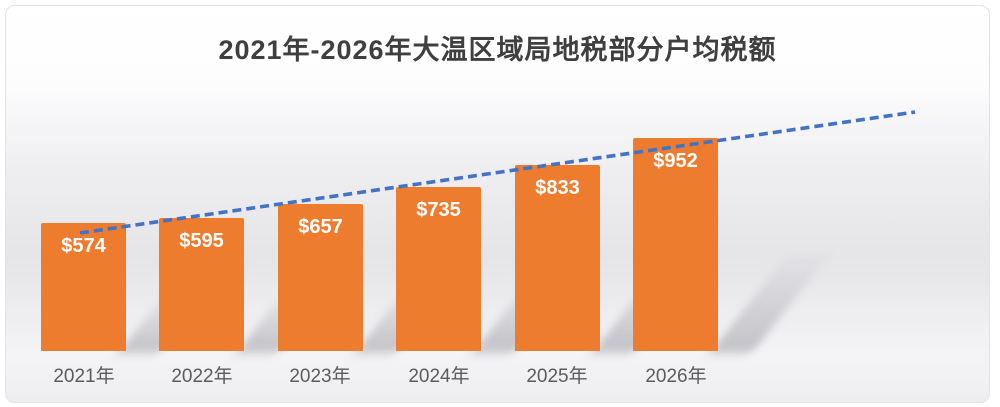 The image size is (1000, 407). I want to click on x-axis-label-2023: 2023年, so click(320, 376).